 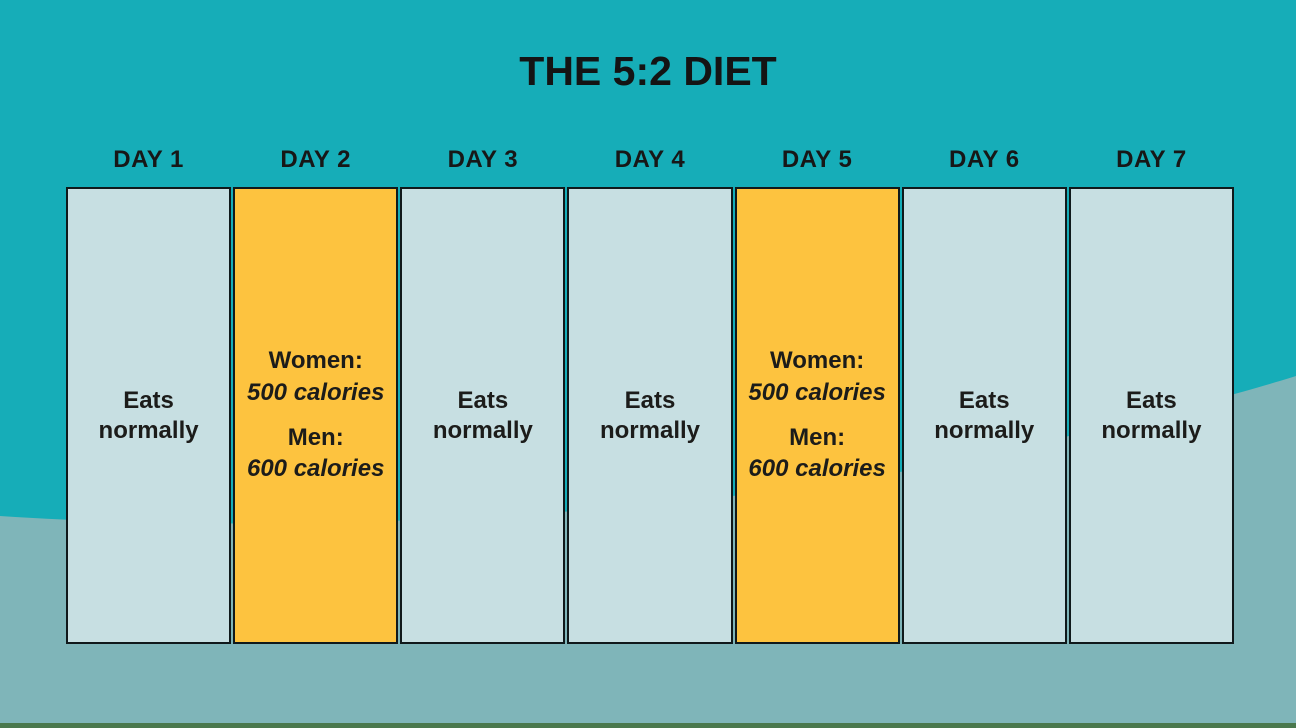 What do you see at coordinates (315, 392) in the screenshot?
I see `day-2-women-calories: 500 calories` at bounding box center [315, 392].